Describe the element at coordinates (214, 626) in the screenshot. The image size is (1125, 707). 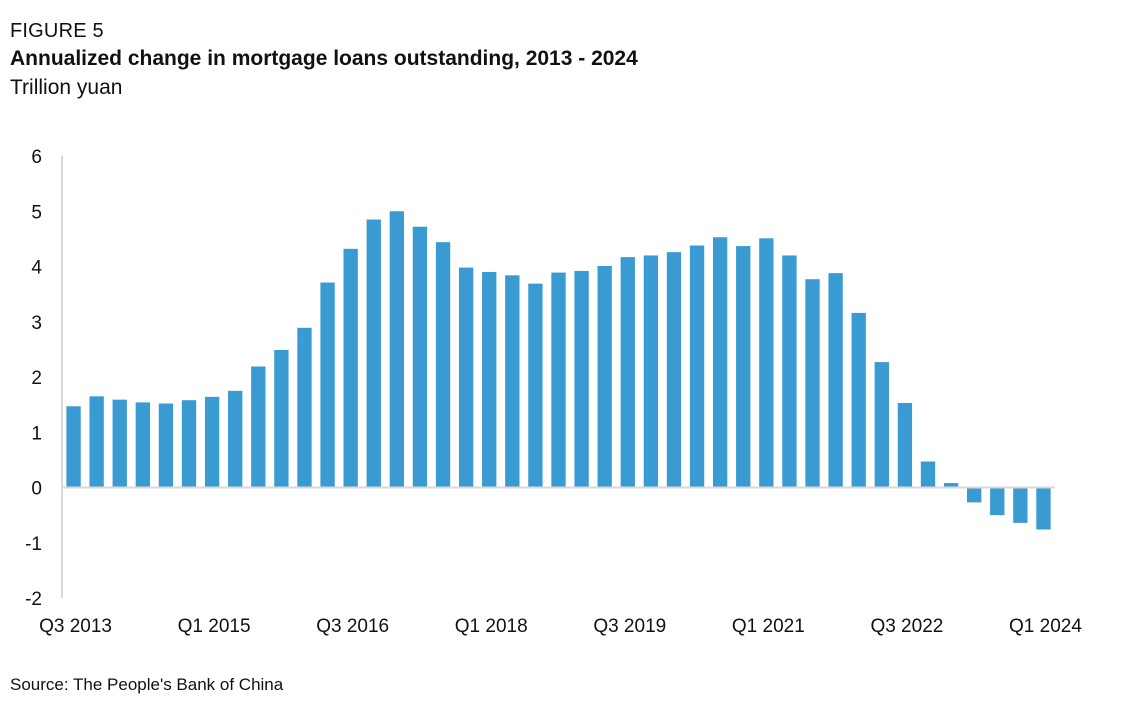
I see `x-tick-label: Q1 2015` at that location.